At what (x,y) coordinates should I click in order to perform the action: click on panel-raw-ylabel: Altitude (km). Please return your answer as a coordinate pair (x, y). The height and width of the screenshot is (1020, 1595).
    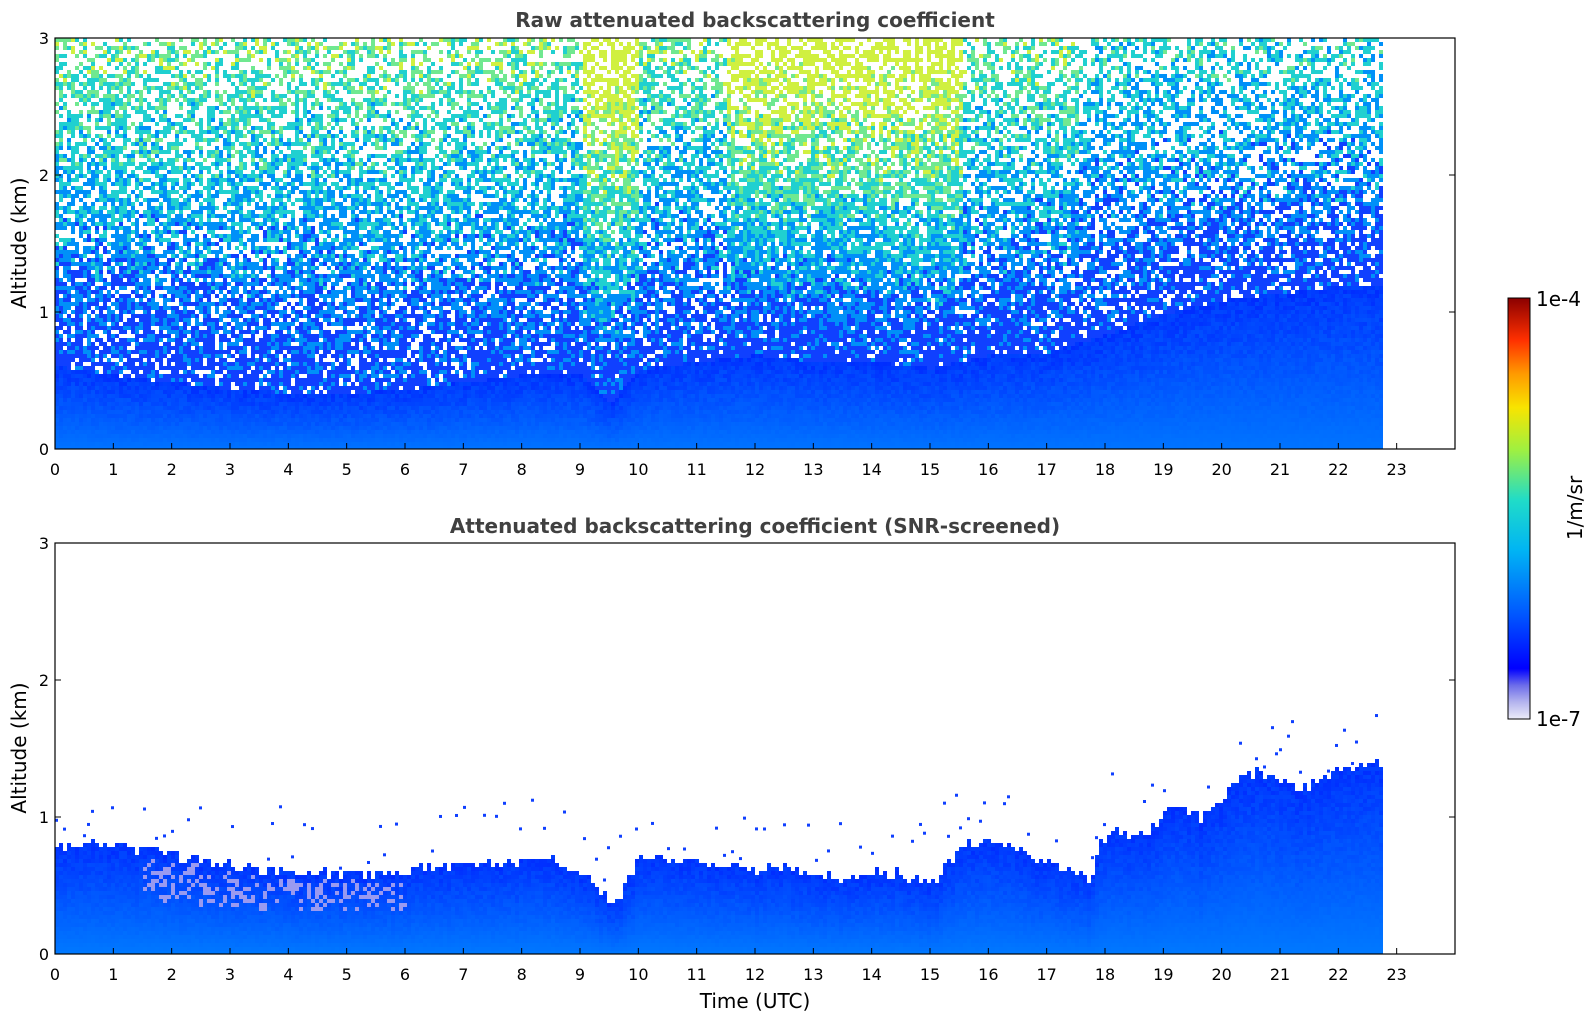
    Looking at the image, I should click on (19, 242).